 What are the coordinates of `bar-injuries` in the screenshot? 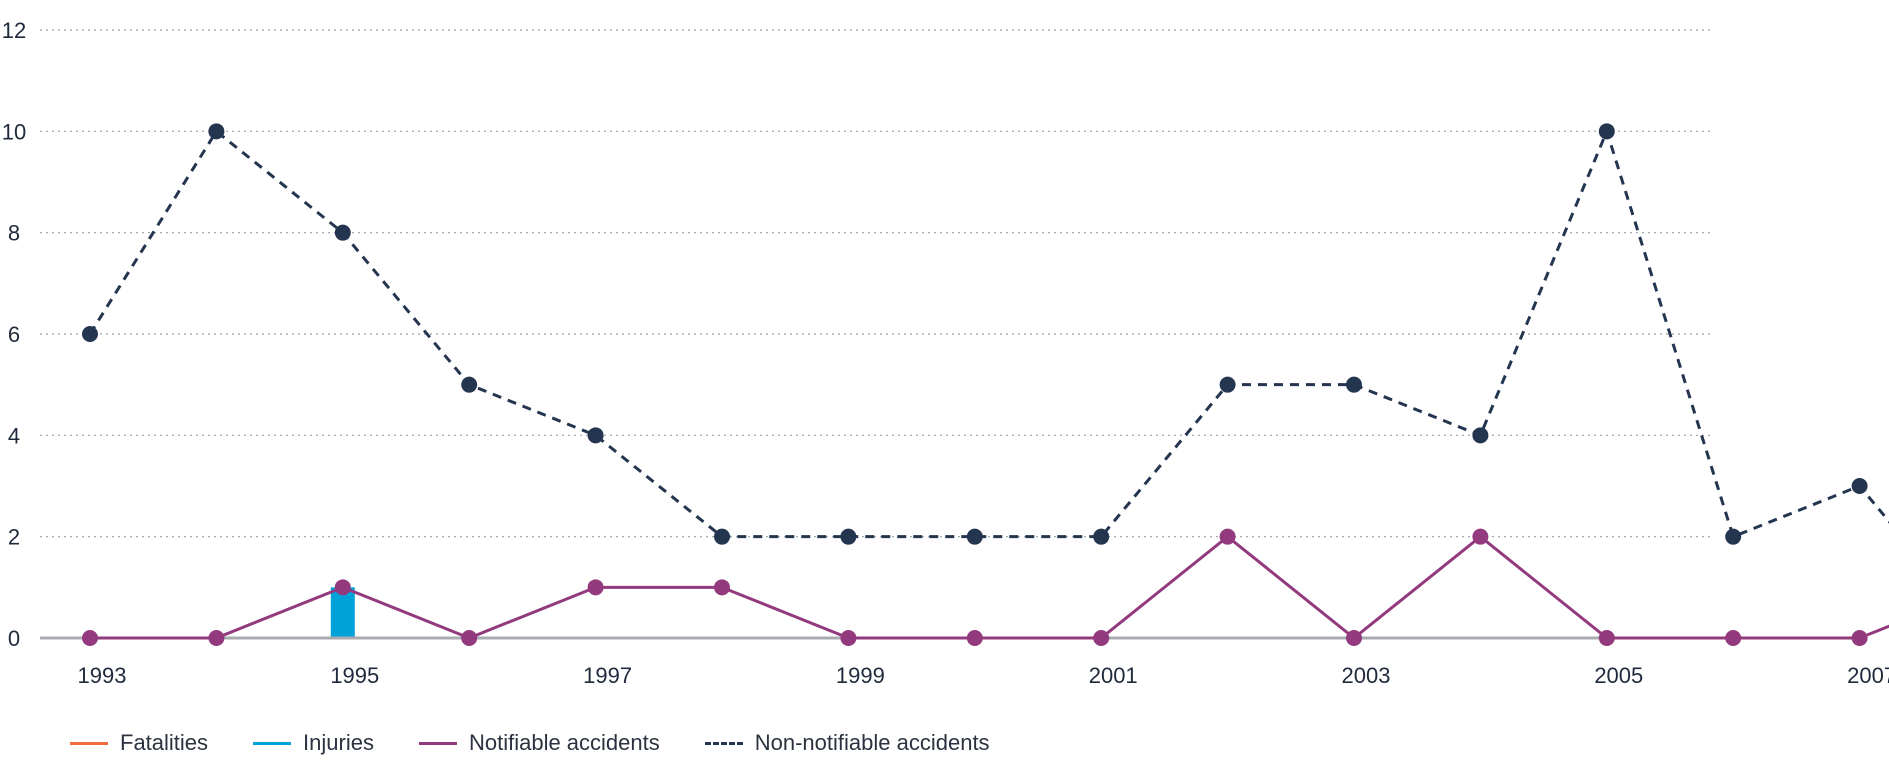 It's located at (342, 612).